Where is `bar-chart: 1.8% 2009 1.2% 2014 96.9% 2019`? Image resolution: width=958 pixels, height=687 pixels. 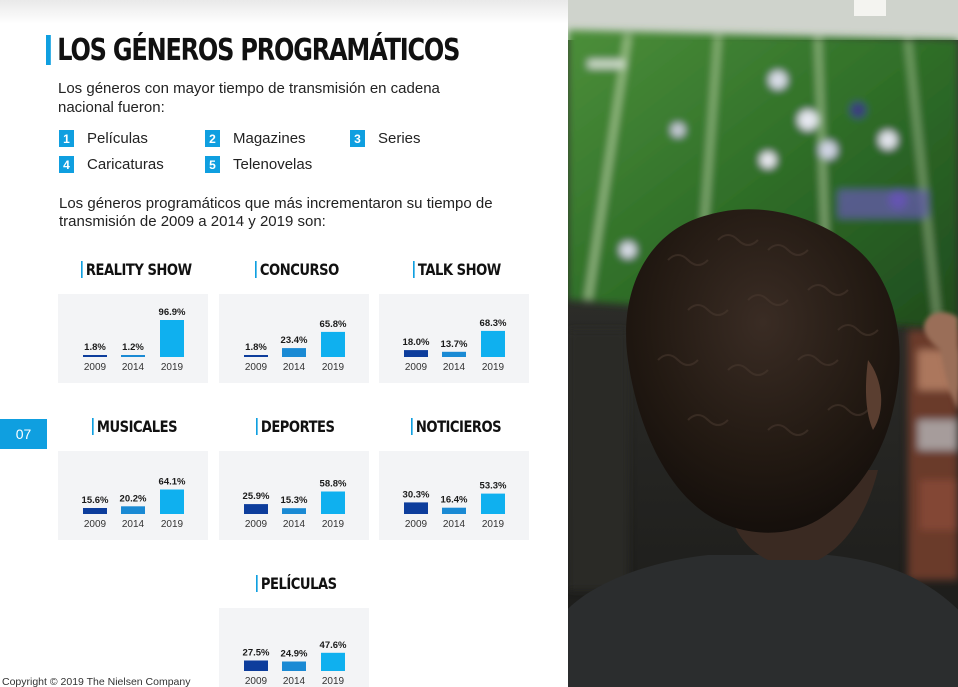 bar-chart: 1.8% 2009 1.2% 2014 96.9% 2019 is located at coordinates (133, 338).